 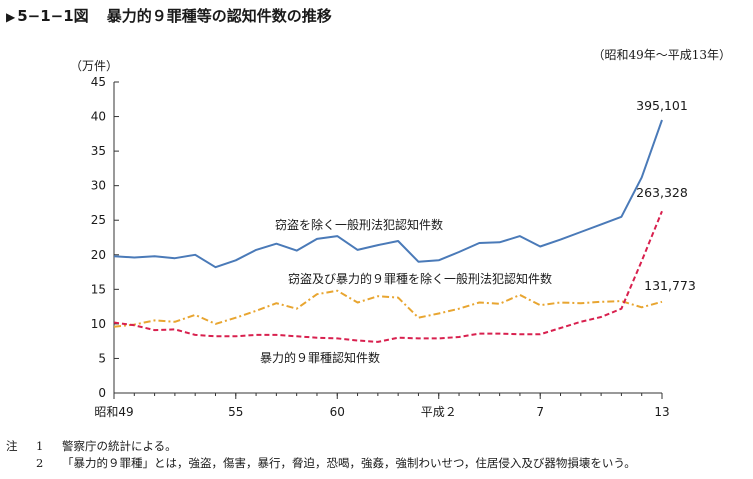 What do you see at coordinates (12, 446) in the screenshot?
I see `note-label: 注` at bounding box center [12, 446].